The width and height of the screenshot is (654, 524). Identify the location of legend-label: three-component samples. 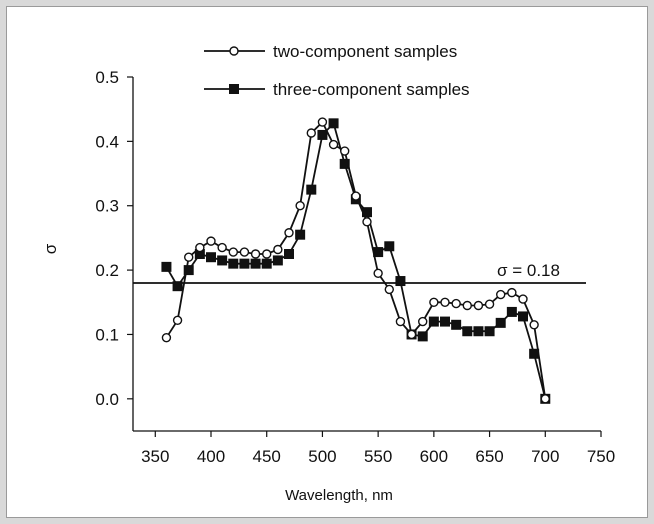
(371, 89).